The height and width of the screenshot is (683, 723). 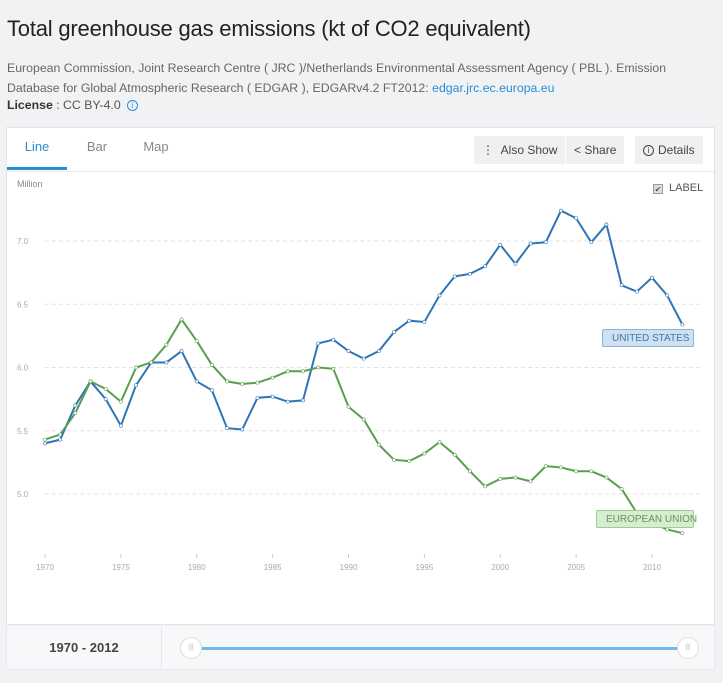 I want to click on info-icon: i, so click(x=132, y=106).